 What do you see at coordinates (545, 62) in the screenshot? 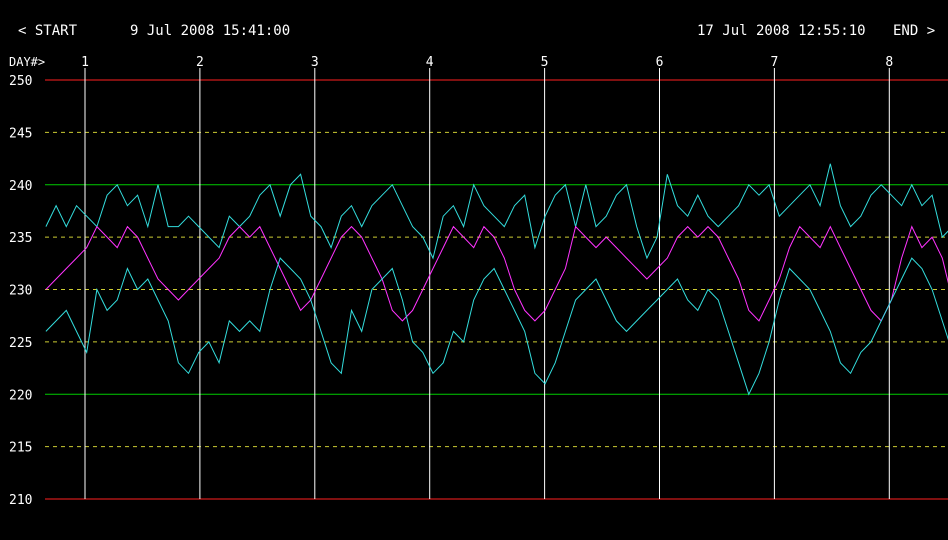
I see `day-label-5: 5` at bounding box center [545, 62].